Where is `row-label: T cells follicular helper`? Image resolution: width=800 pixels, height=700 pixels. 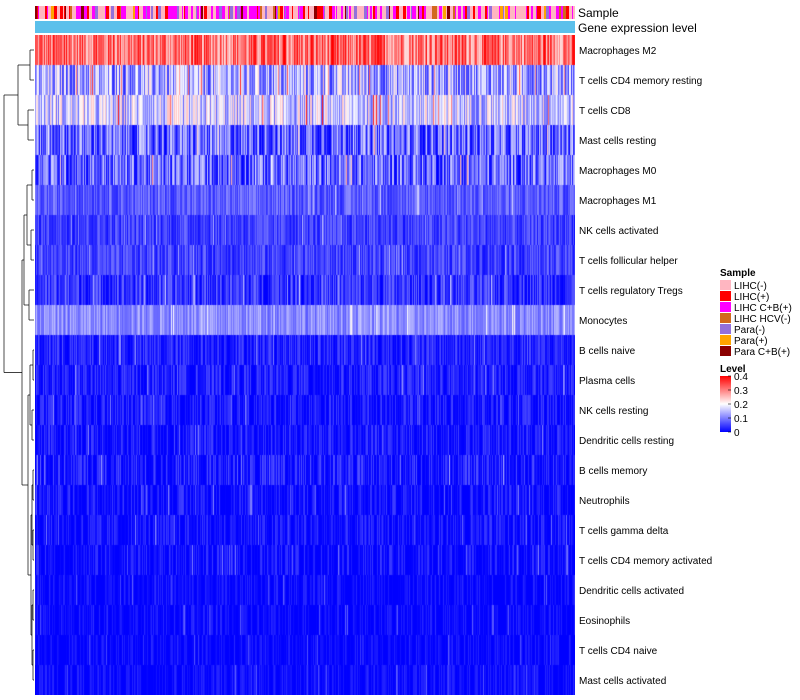
row-label: T cells follicular helper is located at coordinates (628, 261).